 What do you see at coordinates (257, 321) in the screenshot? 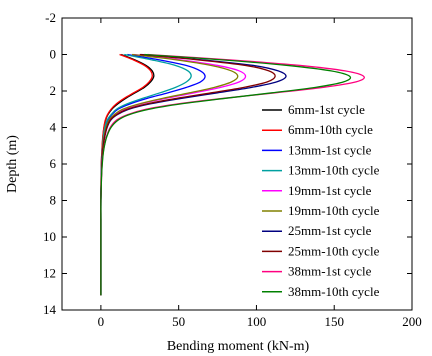
I see `x-tick-label: 100` at bounding box center [257, 321].